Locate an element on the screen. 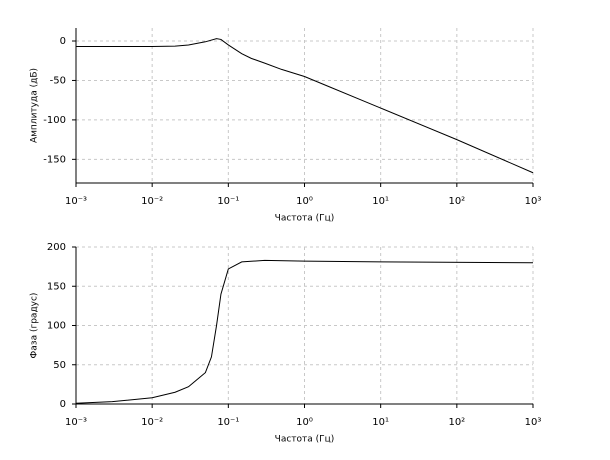 The width and height of the screenshot is (610, 460). y-tick-label: -100 is located at coordinates (54, 120).